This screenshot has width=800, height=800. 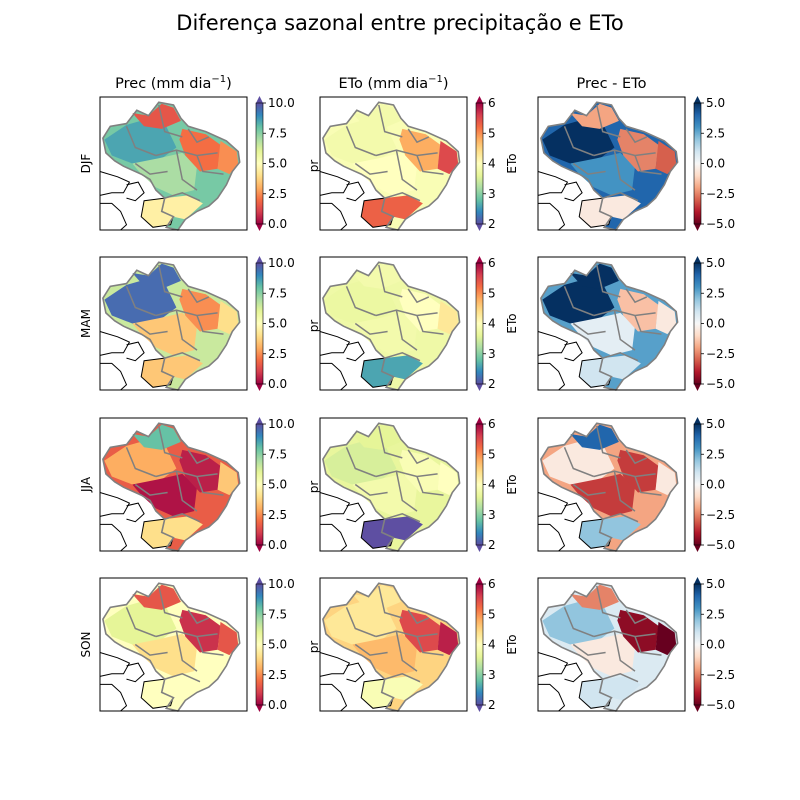 What do you see at coordinates (277, 614) in the screenshot?
I see `colorbar-tick-label: 7.5` at bounding box center [277, 614].